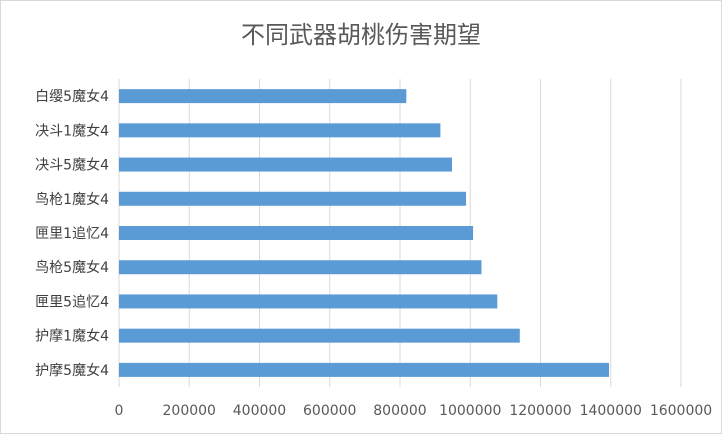  Describe the element at coordinates (259, 411) in the screenshot. I see `x-tick-label: 400000` at that location.